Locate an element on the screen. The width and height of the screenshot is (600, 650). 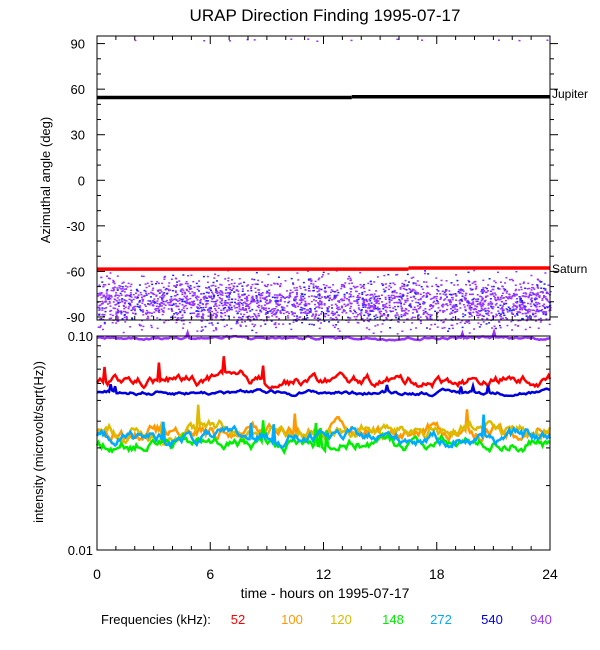
legend-item-940: 940 is located at coordinates (541, 619).